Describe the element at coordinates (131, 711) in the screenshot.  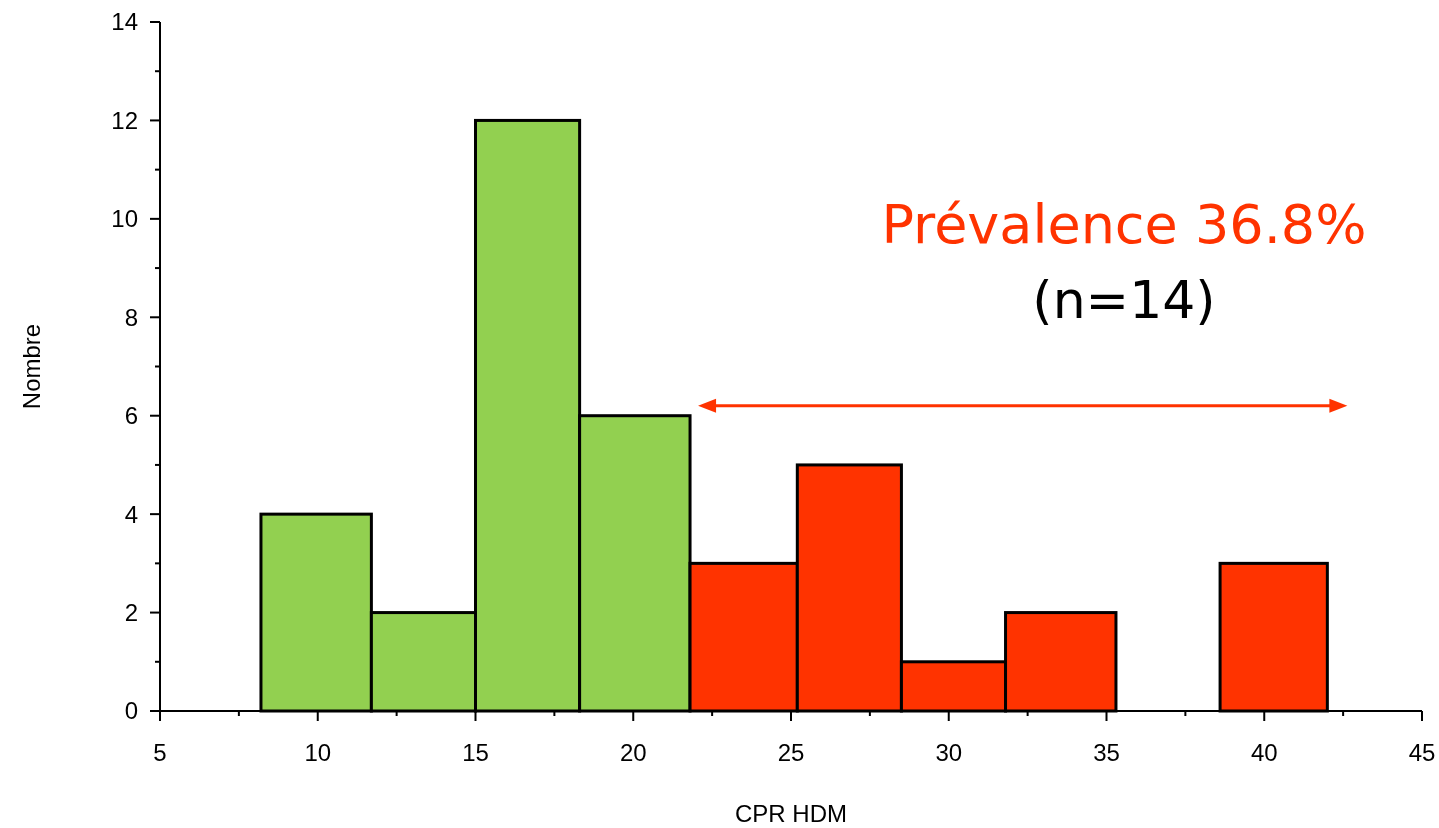
I see `y-tick-label: 0` at that location.